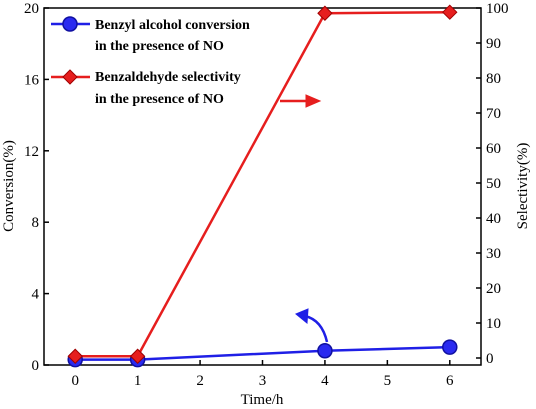 This screenshot has width=536, height=409. What do you see at coordinates (493, 254) in the screenshot?
I see `right-tick-label: 30` at bounding box center [493, 254].